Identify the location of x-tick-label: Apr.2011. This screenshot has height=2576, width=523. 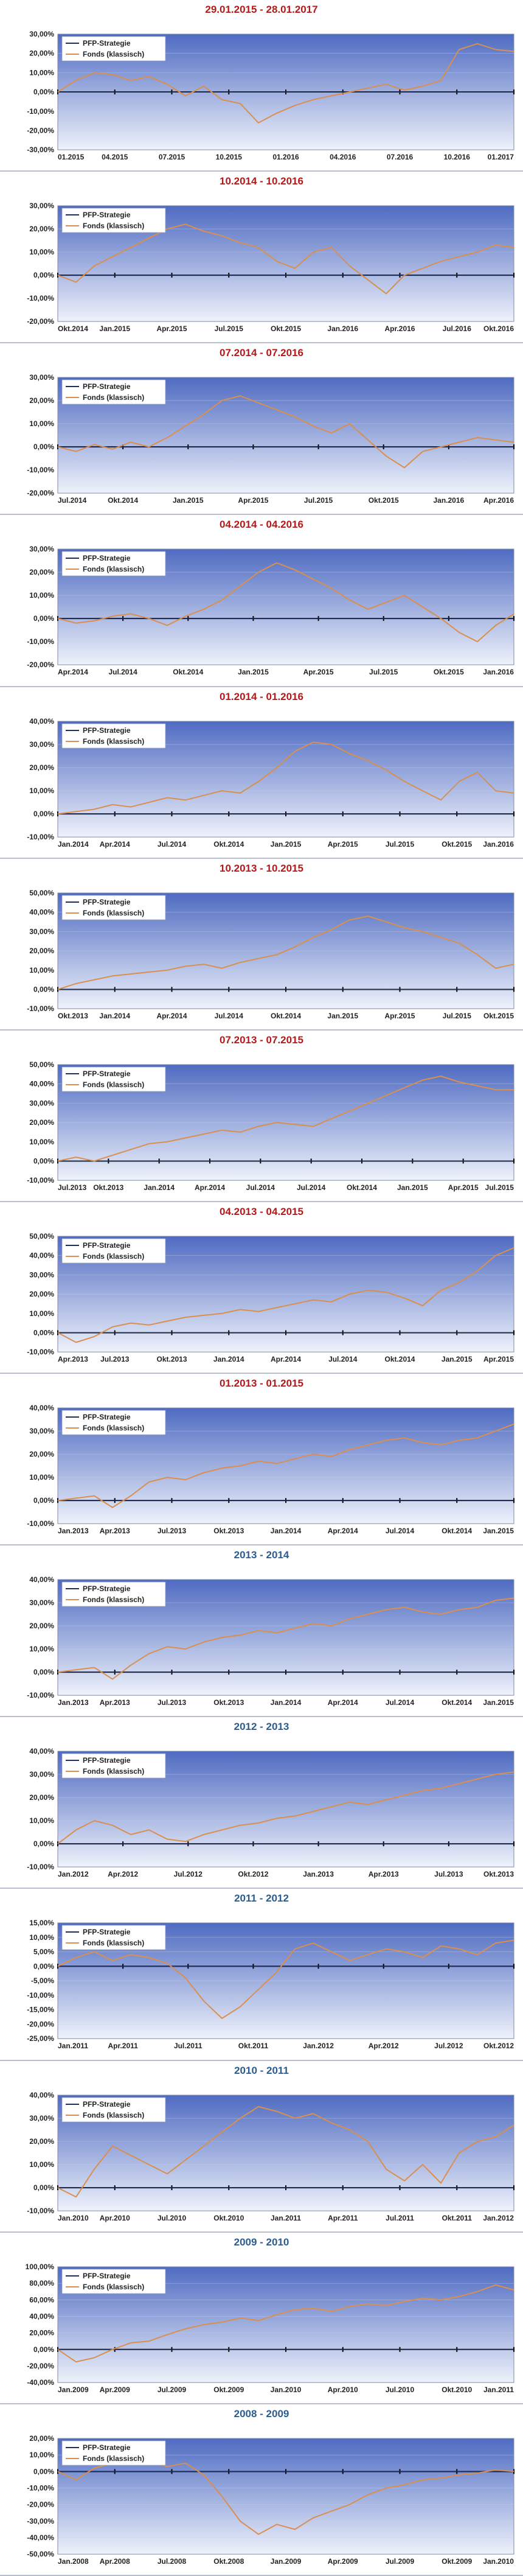
(123, 2046).